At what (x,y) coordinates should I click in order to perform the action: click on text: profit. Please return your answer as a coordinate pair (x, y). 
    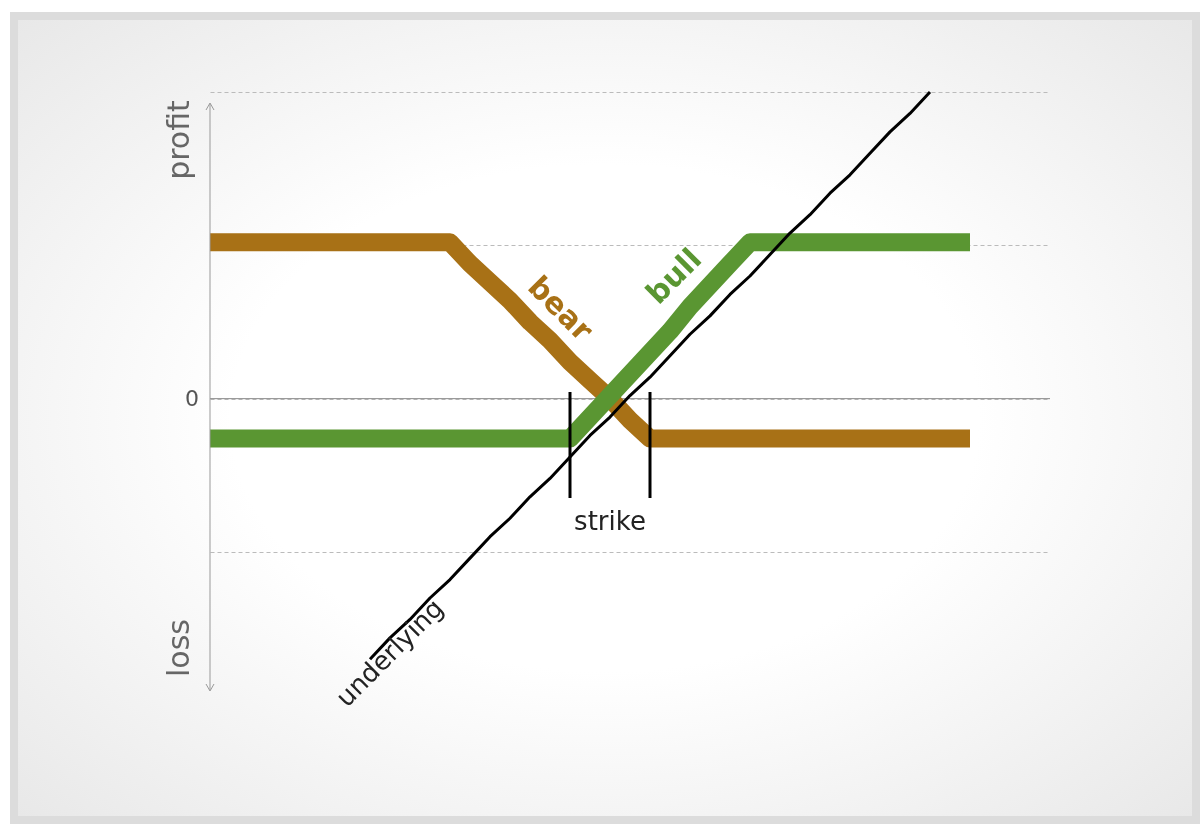
    Looking at the image, I should click on (178, 139).